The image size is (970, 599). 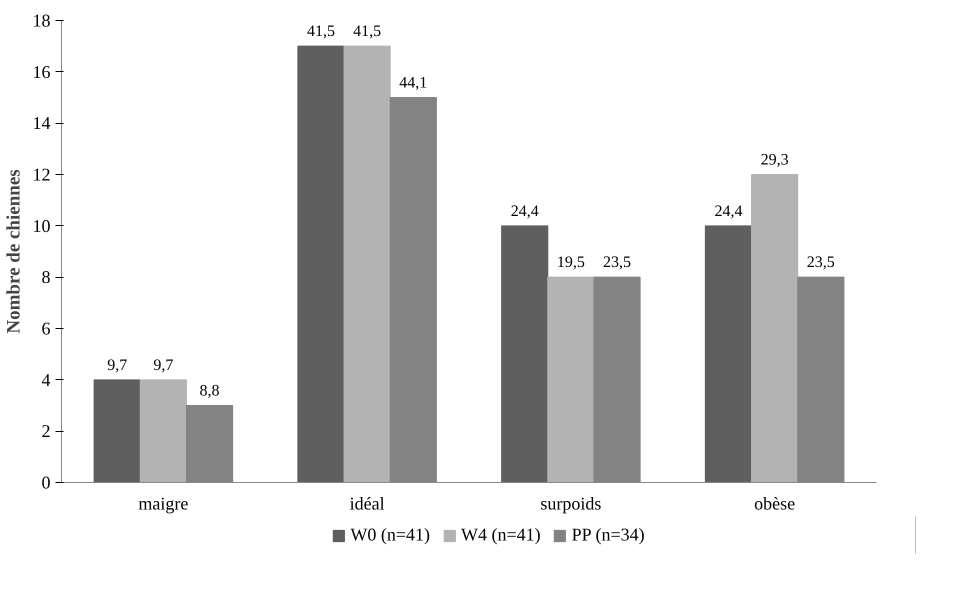 What do you see at coordinates (413, 83) in the screenshot?
I see `annotation: 44,1` at bounding box center [413, 83].